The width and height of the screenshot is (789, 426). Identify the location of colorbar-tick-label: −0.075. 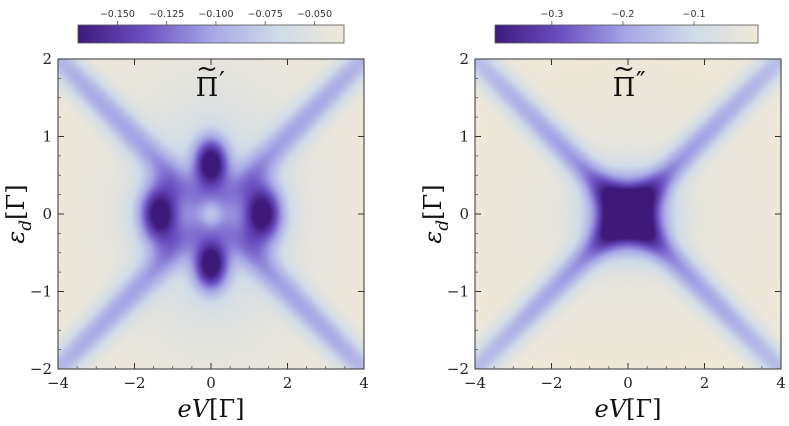
(265, 14).